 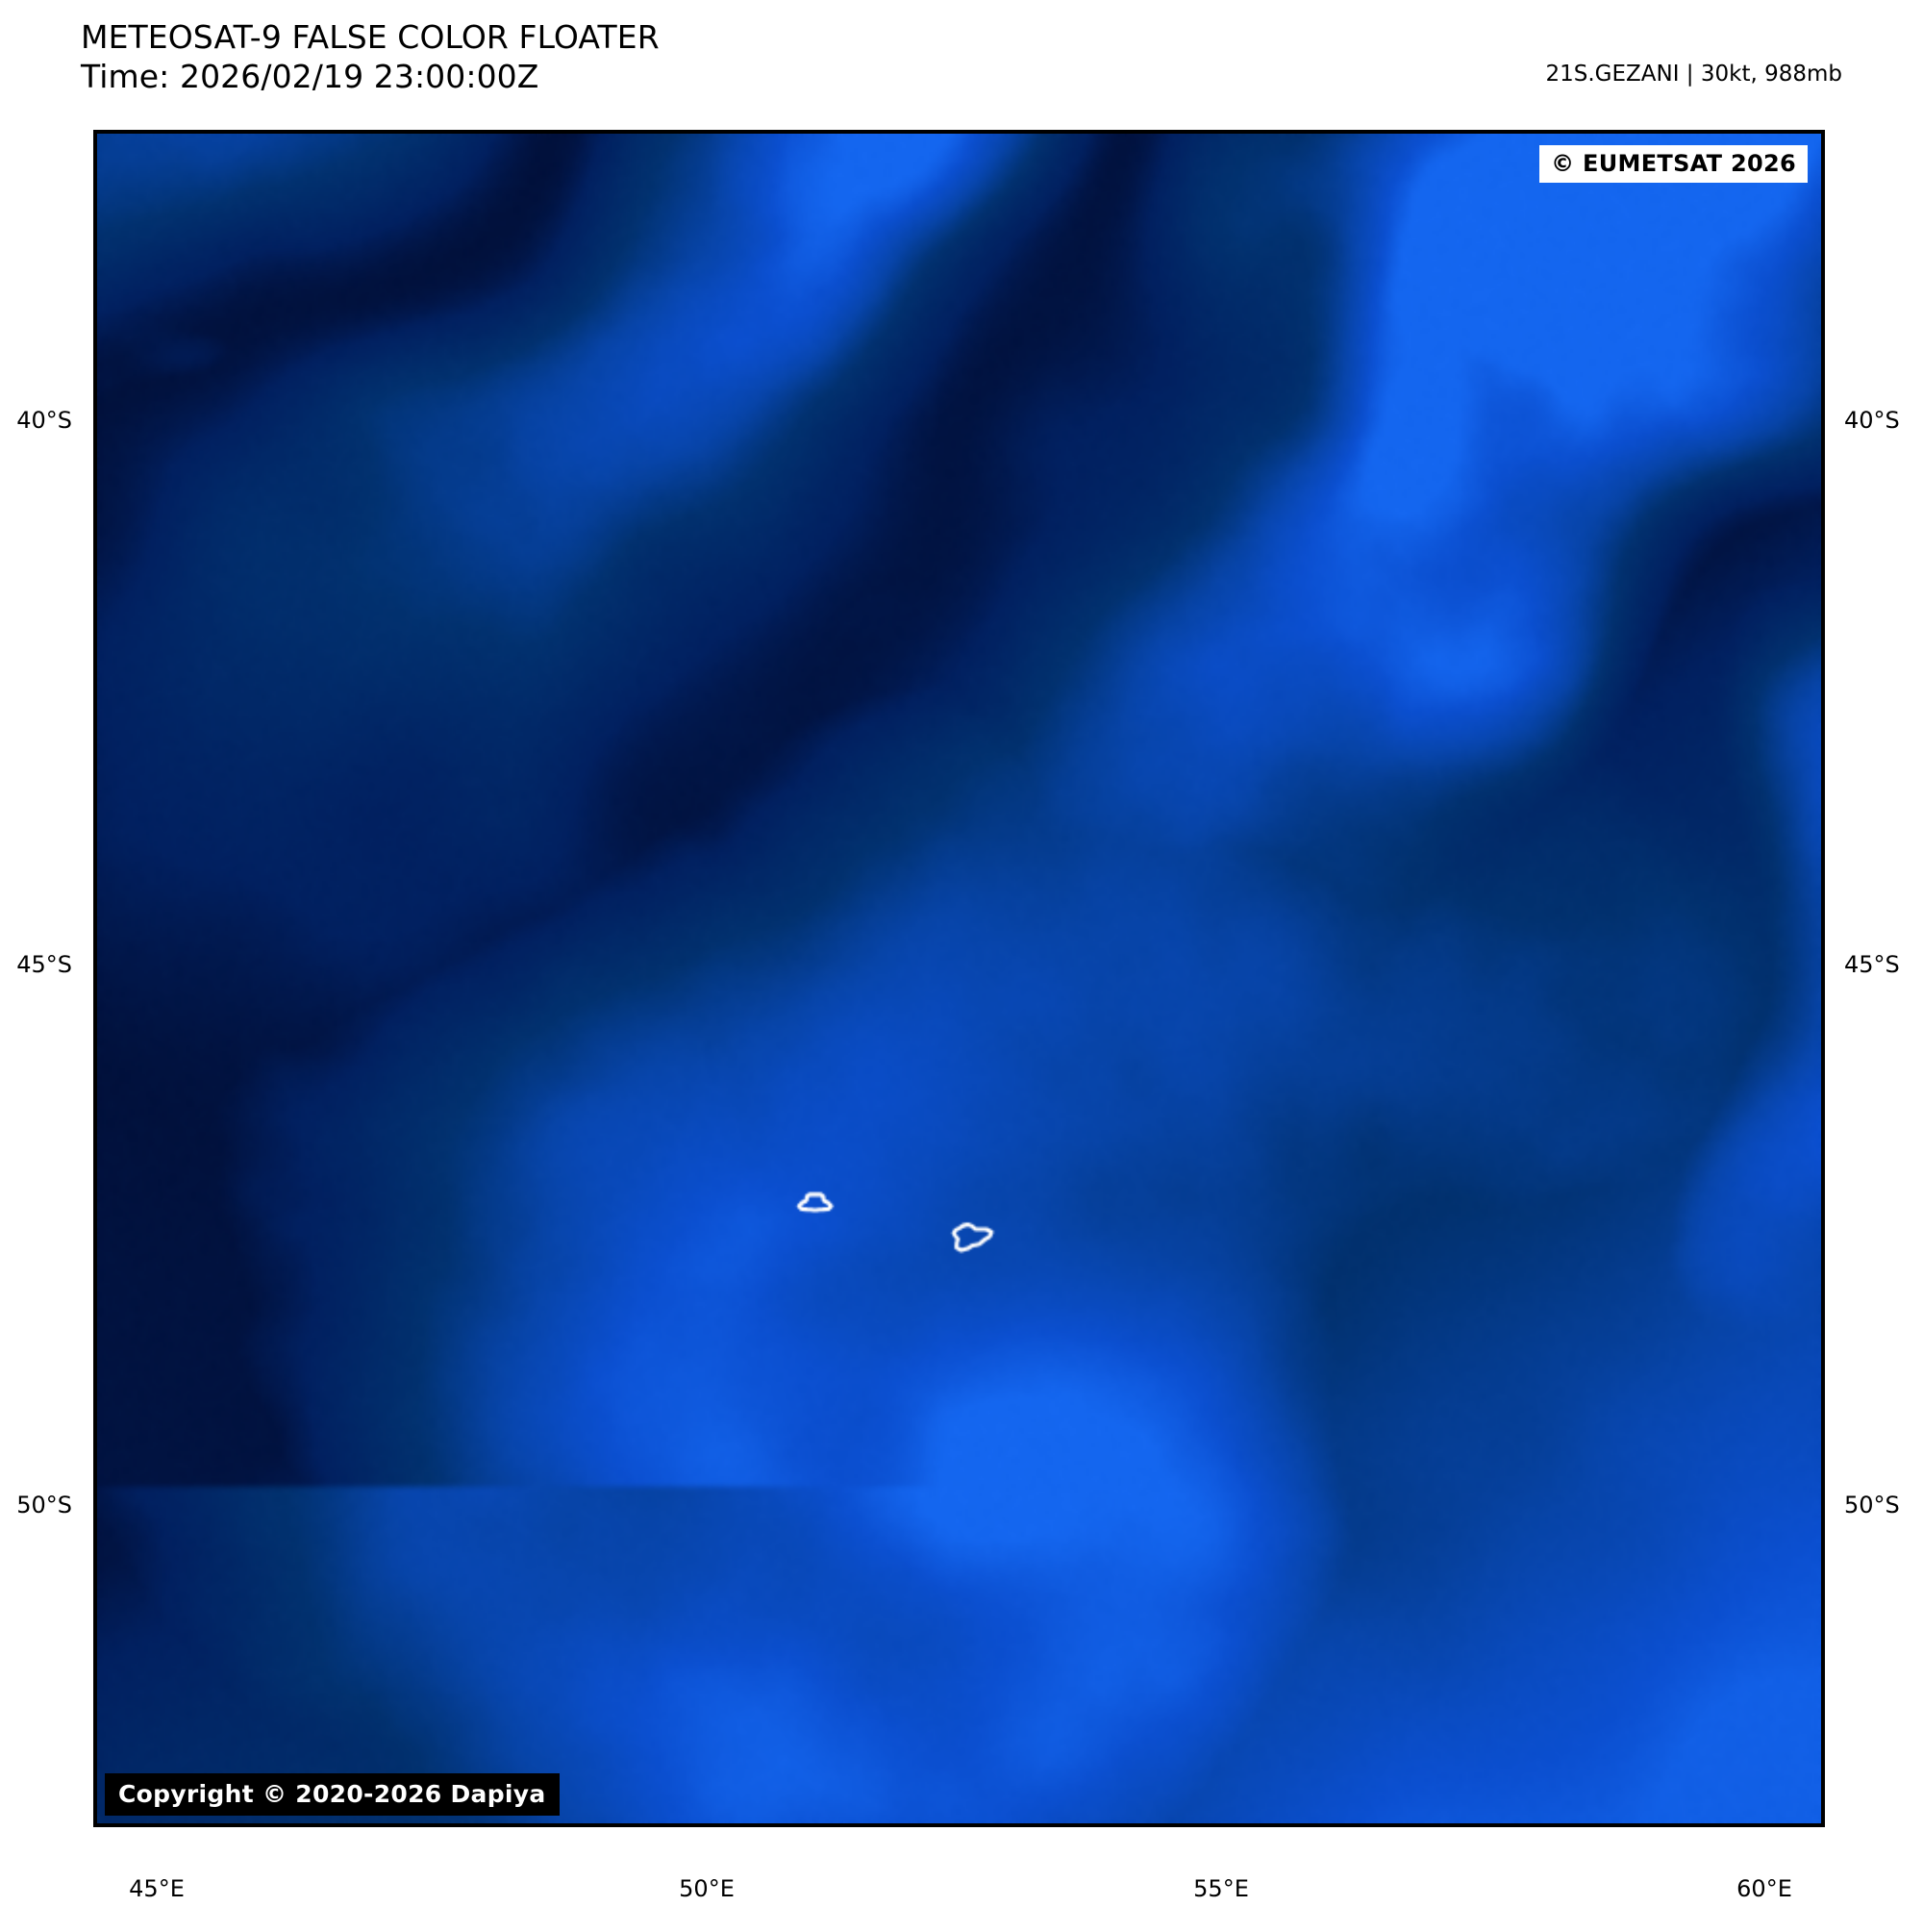 What do you see at coordinates (157, 1888) in the screenshot?
I see `lon-label-45e: 45°E` at bounding box center [157, 1888].